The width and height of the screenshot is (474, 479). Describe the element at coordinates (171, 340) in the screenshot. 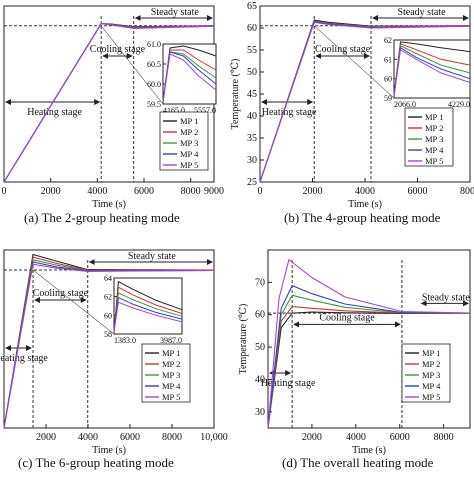

I see `inset-x-tick-label: 3987.0` at that location.